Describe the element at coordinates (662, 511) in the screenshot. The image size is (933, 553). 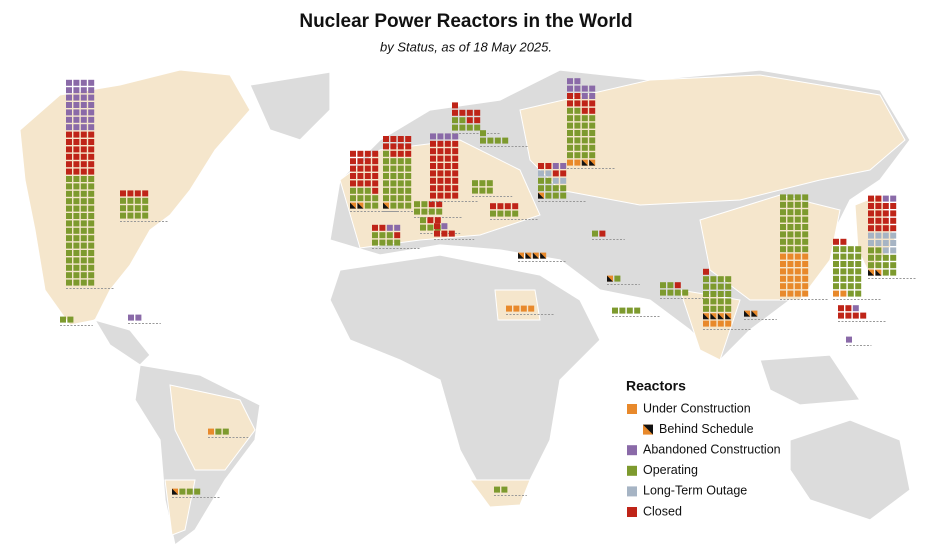
I see `legend-label: Closed` at that location.